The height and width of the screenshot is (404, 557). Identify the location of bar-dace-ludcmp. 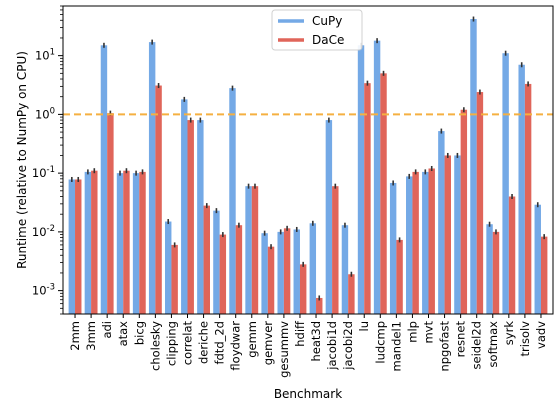
(383, 193).